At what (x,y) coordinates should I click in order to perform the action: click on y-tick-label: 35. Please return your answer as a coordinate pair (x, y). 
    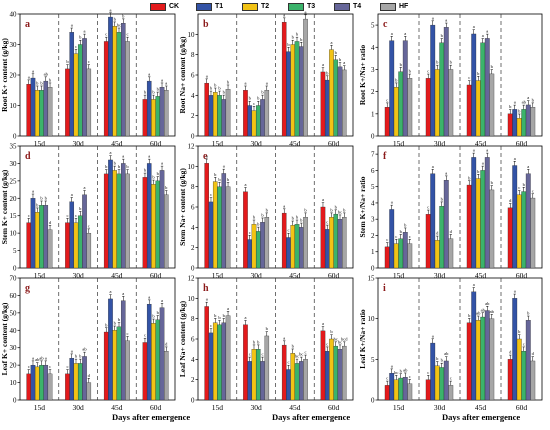
    Looking at the image, I should click on (14, 147).